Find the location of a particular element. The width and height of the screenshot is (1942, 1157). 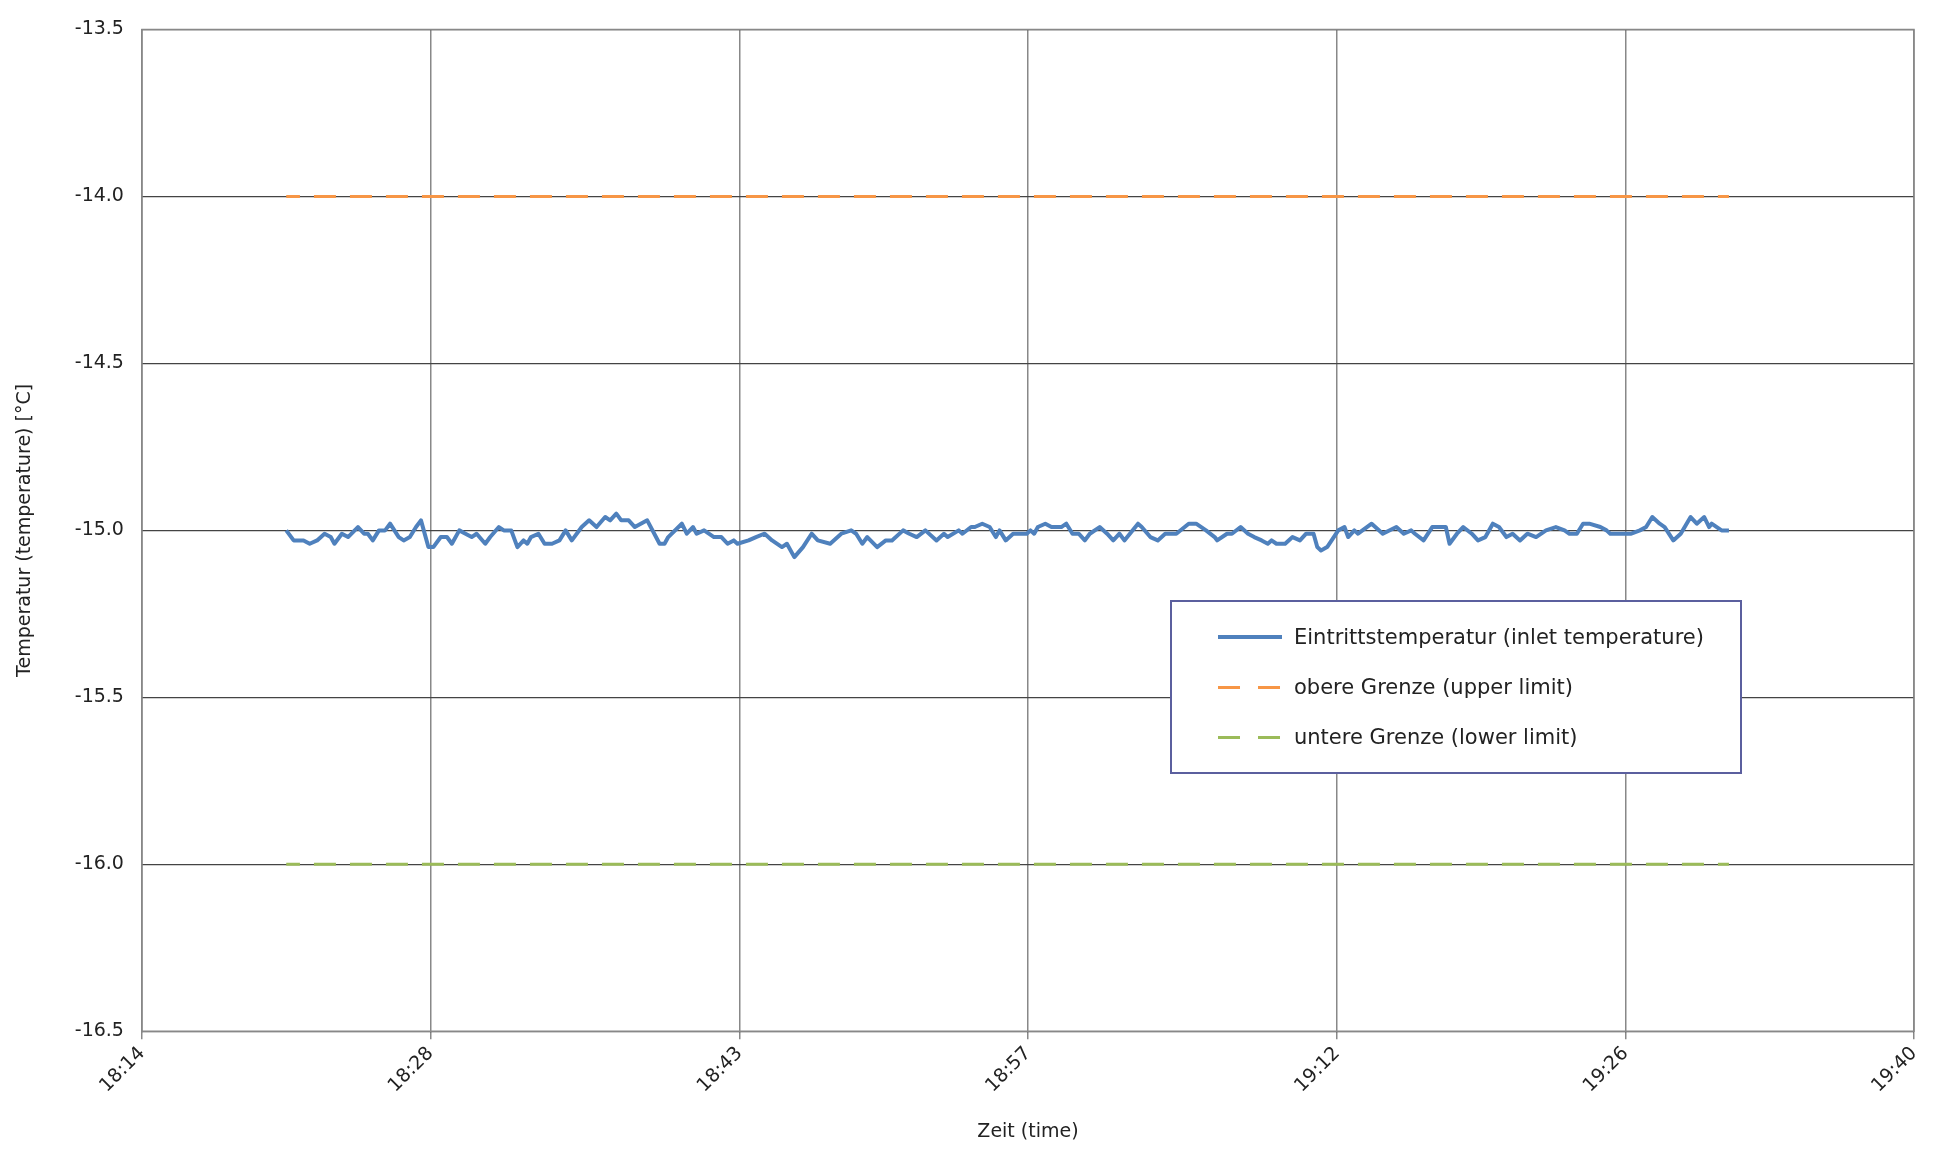

y-tick-label: -14.5 is located at coordinates (99, 361).